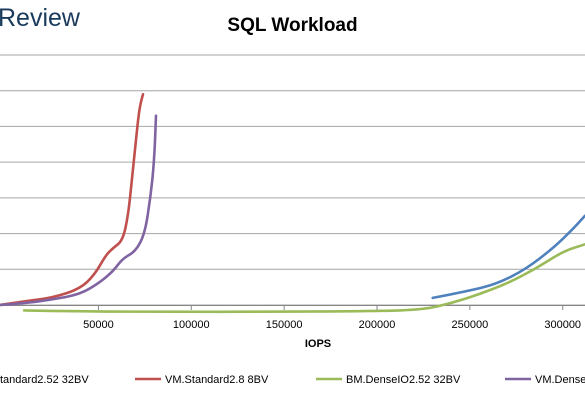 This screenshot has width=585, height=401. I want to click on legend-label-2: VM.Standard2.8 8BV, so click(217, 380).